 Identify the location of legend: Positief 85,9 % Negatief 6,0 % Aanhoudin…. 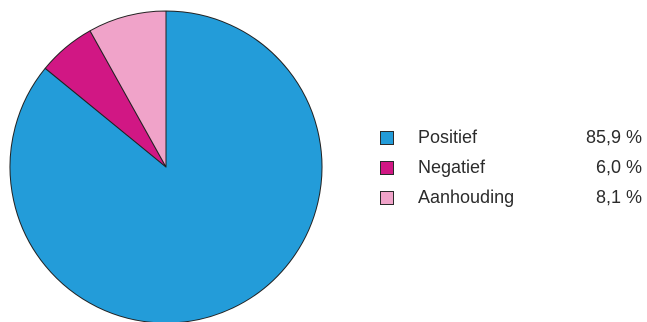
(511, 171).